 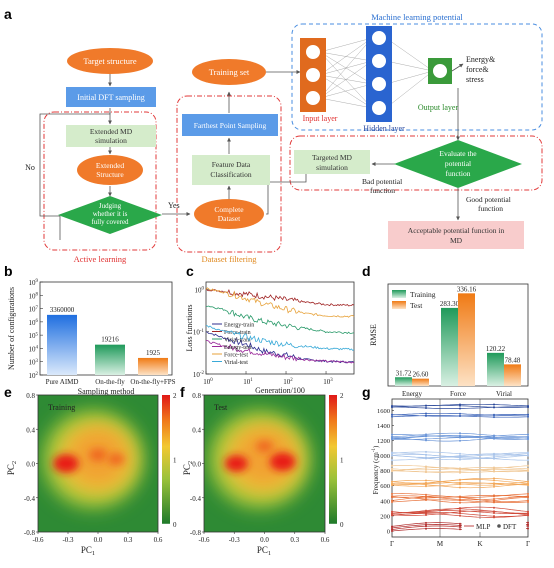 What do you see at coordinates (200, 290) in the screenshot?
I see `panel-c-ytick-label: 10⁰` at bounding box center [200, 290].